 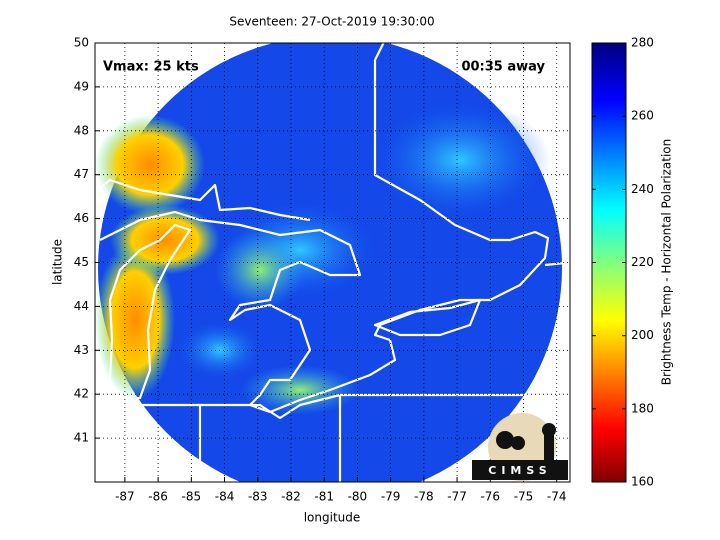 What do you see at coordinates (258, 497) in the screenshot?
I see `x-tick-label: -83` at bounding box center [258, 497].